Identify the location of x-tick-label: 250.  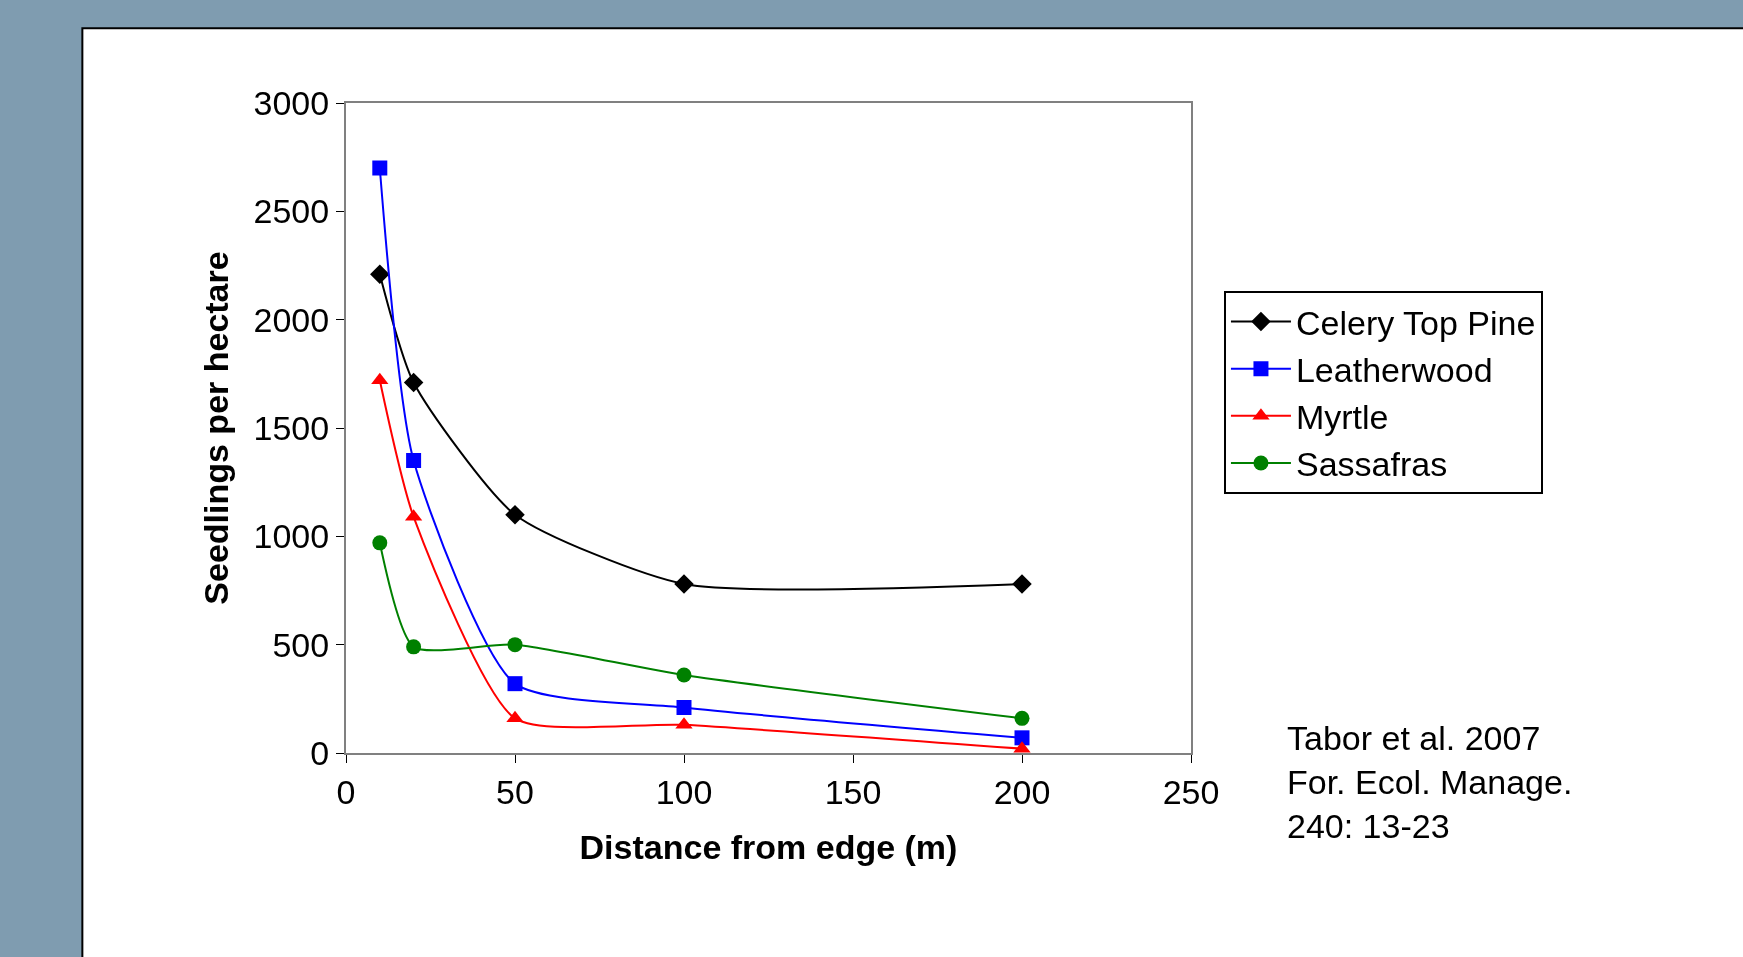
(1191, 791).